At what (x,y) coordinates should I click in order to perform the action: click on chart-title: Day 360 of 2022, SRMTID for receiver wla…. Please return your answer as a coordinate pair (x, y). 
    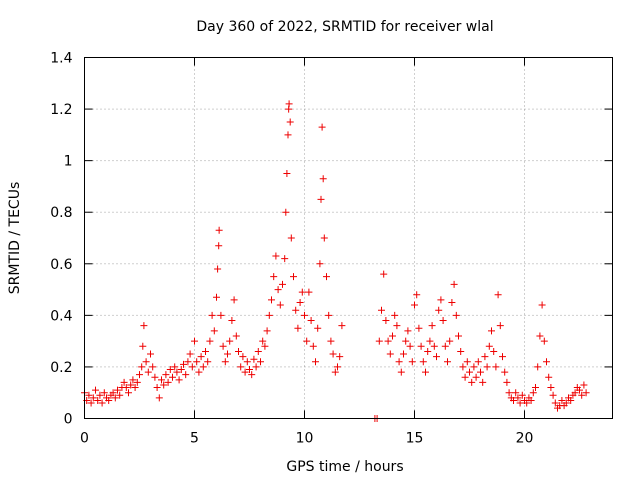
    Looking at the image, I should click on (344, 27).